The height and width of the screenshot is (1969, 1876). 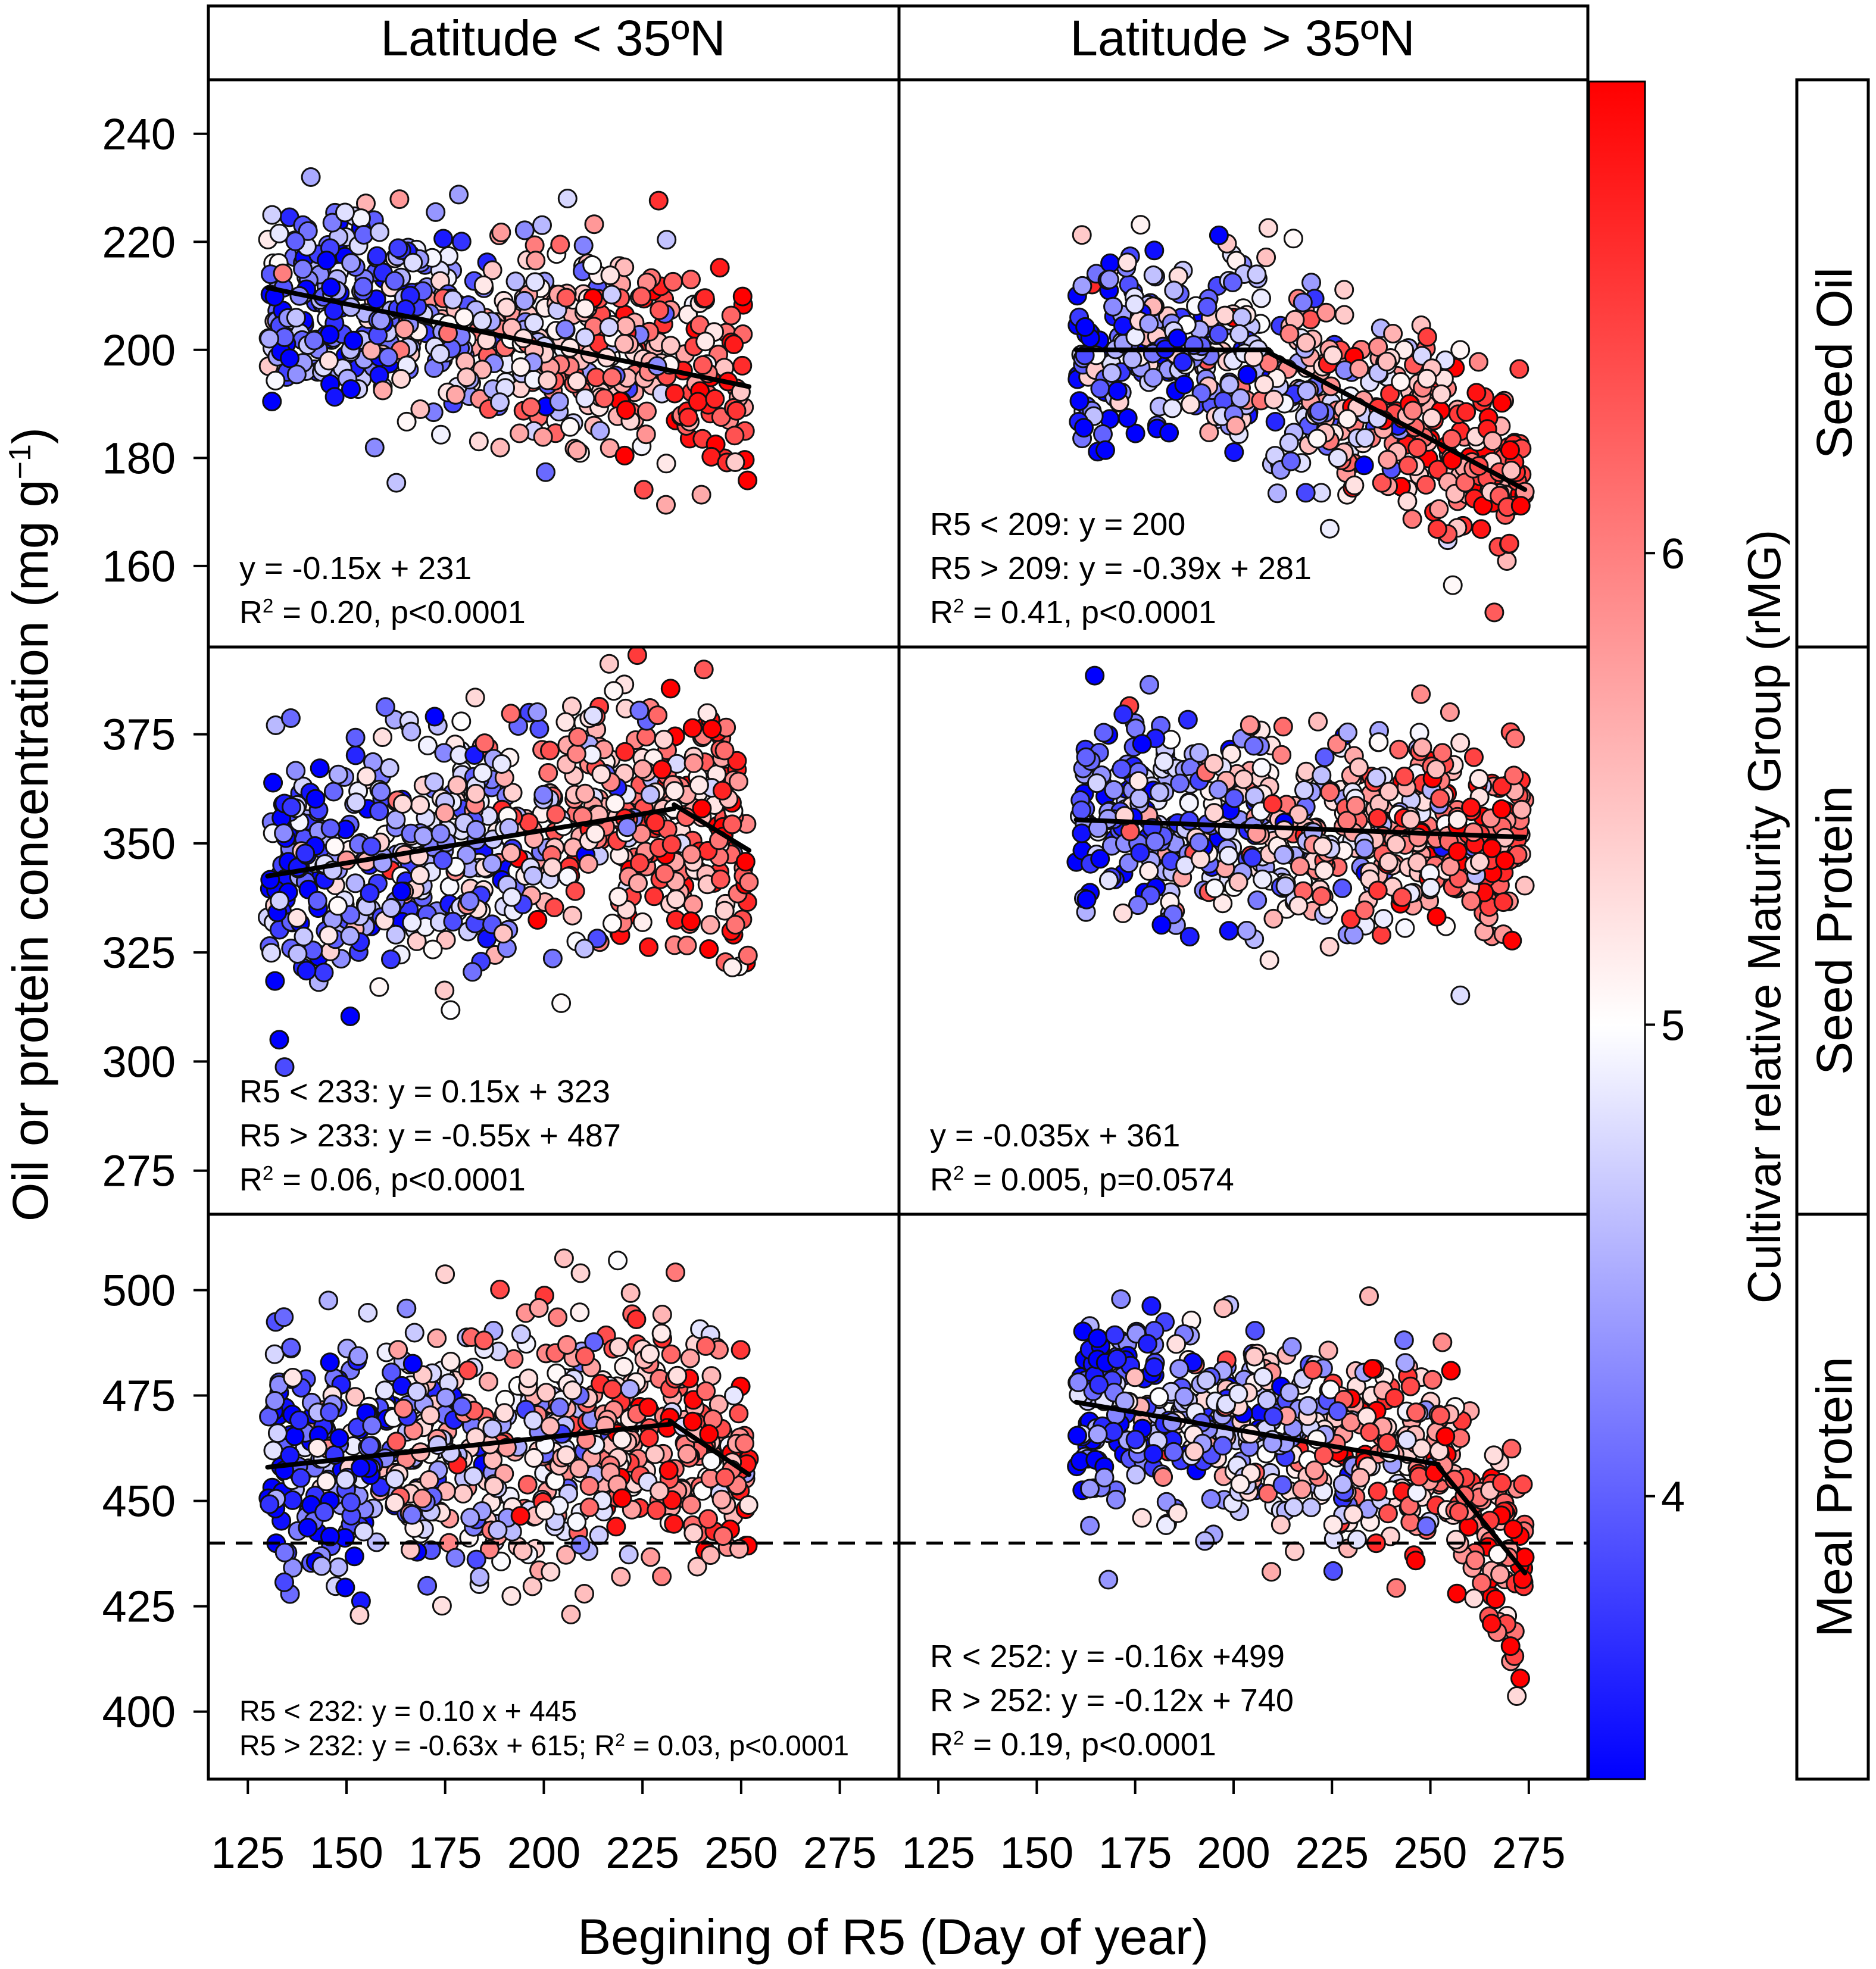 I want to click on x-axis-title: Begining of R5 (Day of year), so click(x=893, y=1937).